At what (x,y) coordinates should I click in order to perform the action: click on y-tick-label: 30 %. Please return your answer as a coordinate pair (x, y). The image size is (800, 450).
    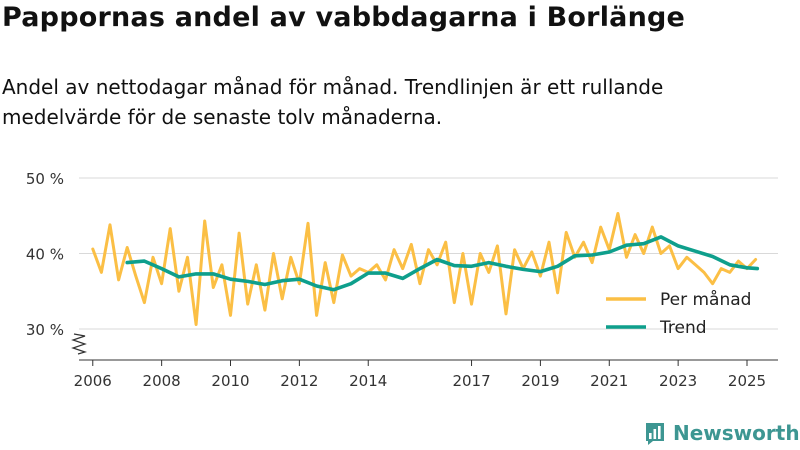
    Looking at the image, I should click on (45, 330).